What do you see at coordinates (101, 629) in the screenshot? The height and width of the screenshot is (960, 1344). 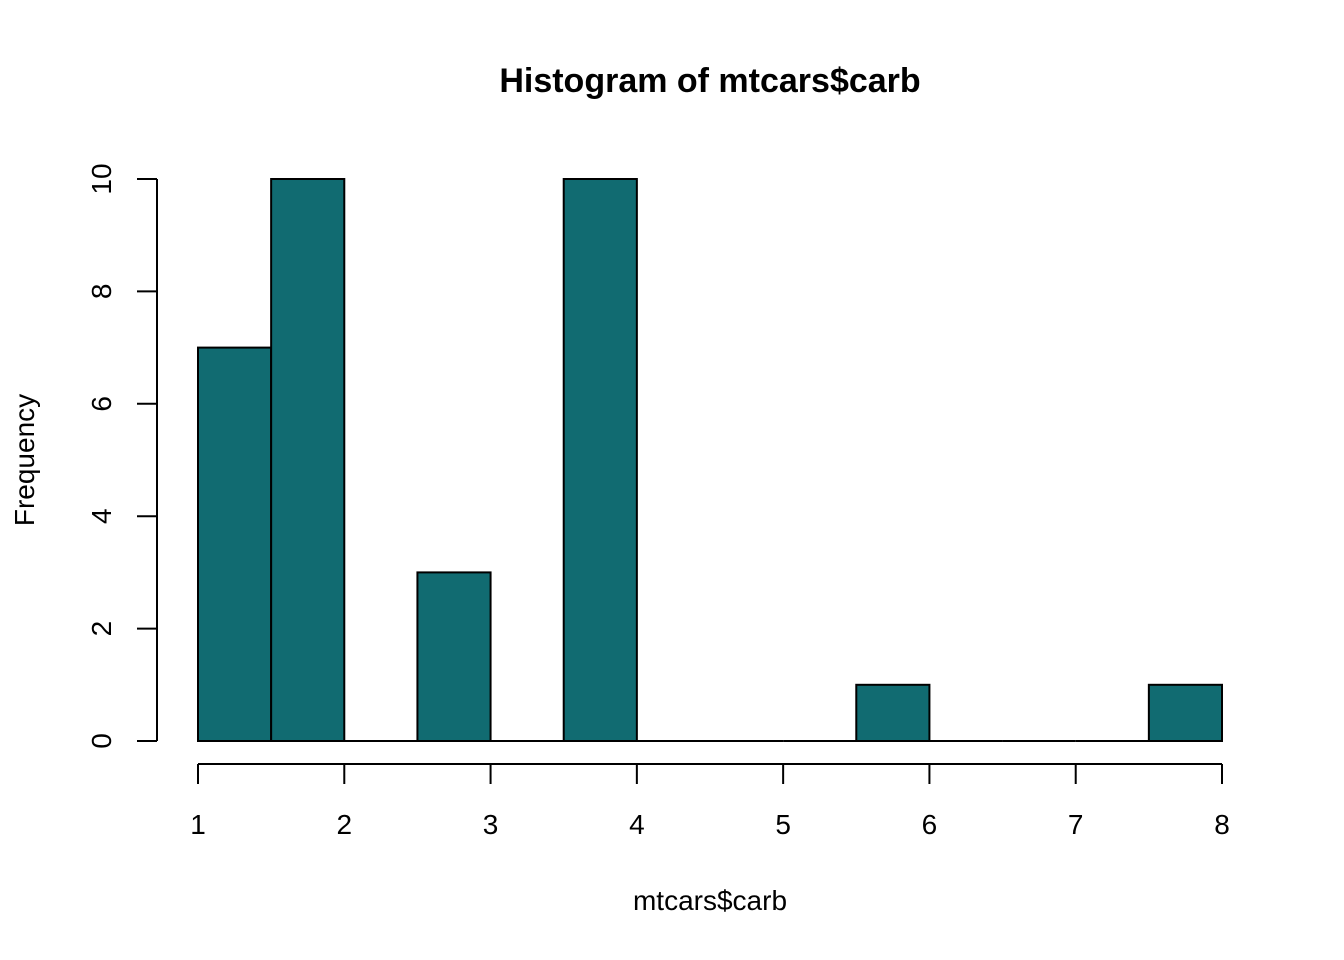 I see `y-tick-label: 2` at bounding box center [101, 629].